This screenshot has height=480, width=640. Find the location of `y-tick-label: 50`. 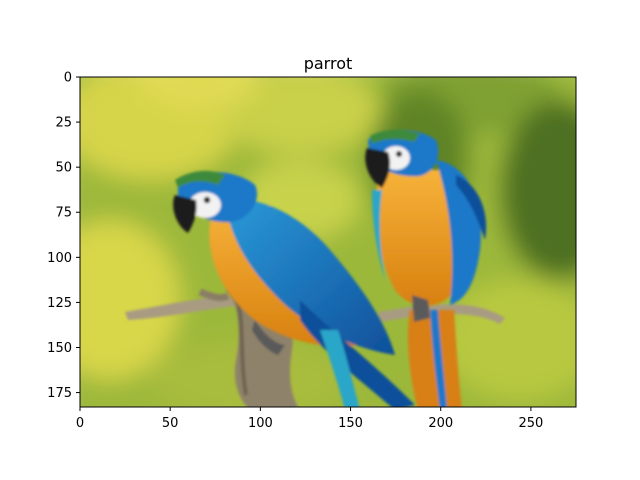

y-tick-label: 50 is located at coordinates (63, 168).